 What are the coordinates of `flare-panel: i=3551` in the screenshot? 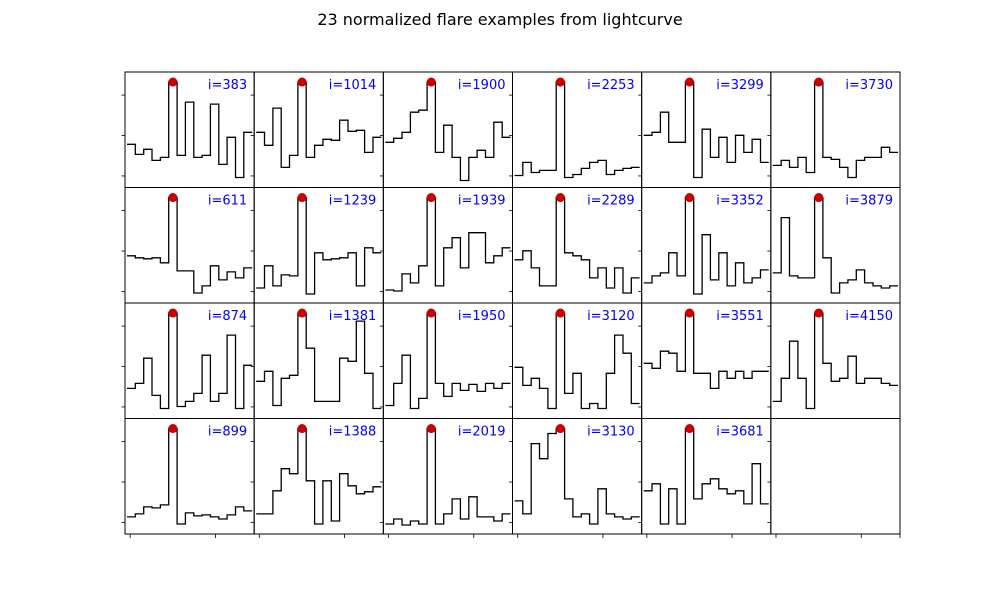 It's located at (705, 360).